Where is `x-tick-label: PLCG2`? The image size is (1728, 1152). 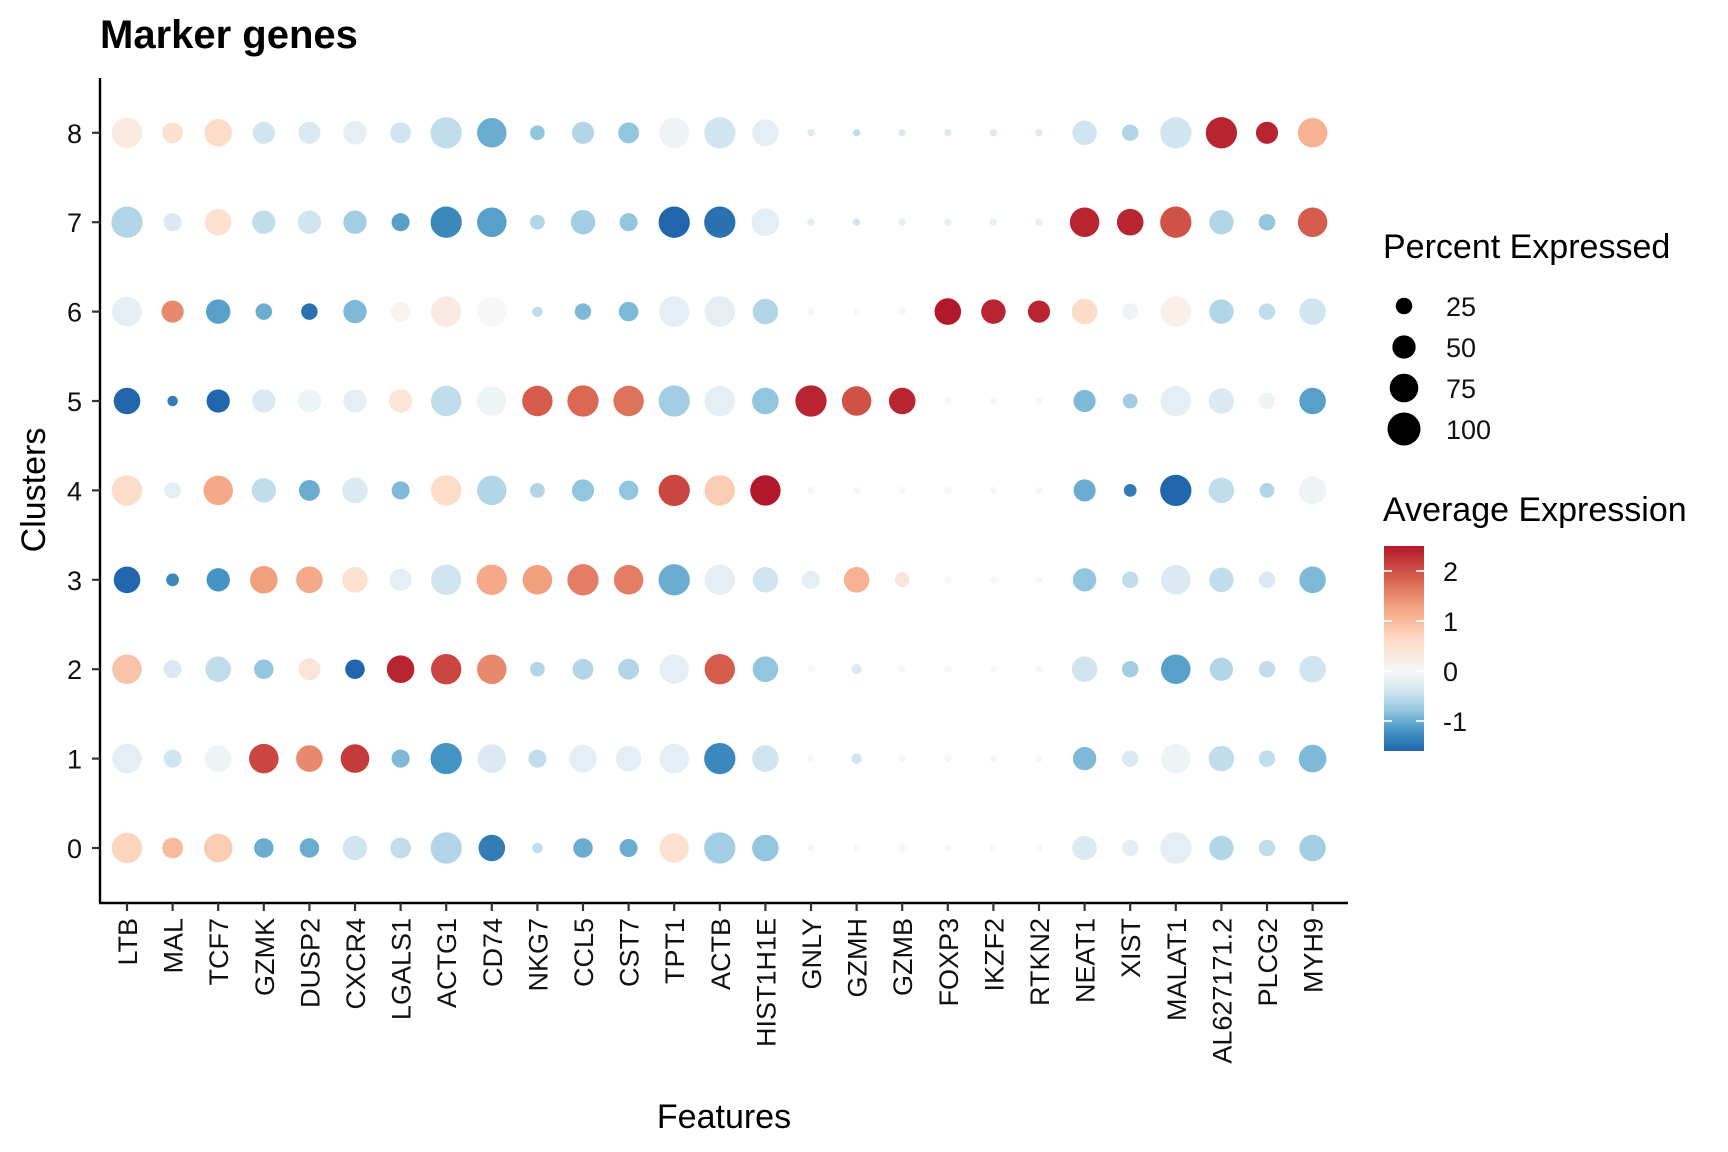
x-tick-label: PLCG2 is located at coordinates (1268, 962).